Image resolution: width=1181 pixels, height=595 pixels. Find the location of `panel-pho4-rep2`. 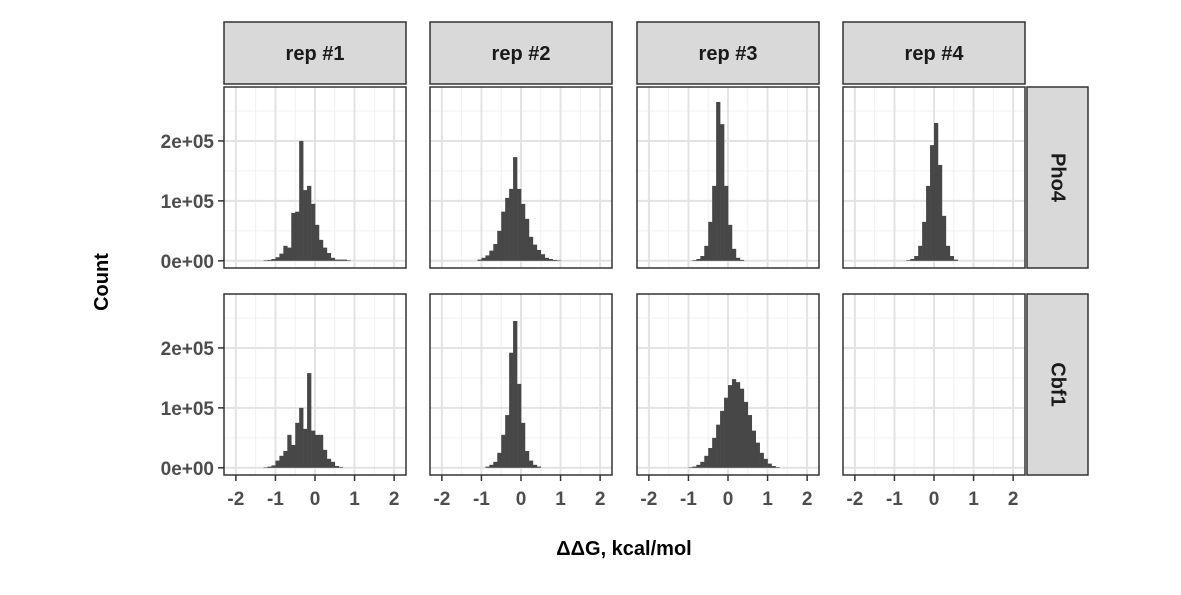

panel-pho4-rep2 is located at coordinates (521, 177).